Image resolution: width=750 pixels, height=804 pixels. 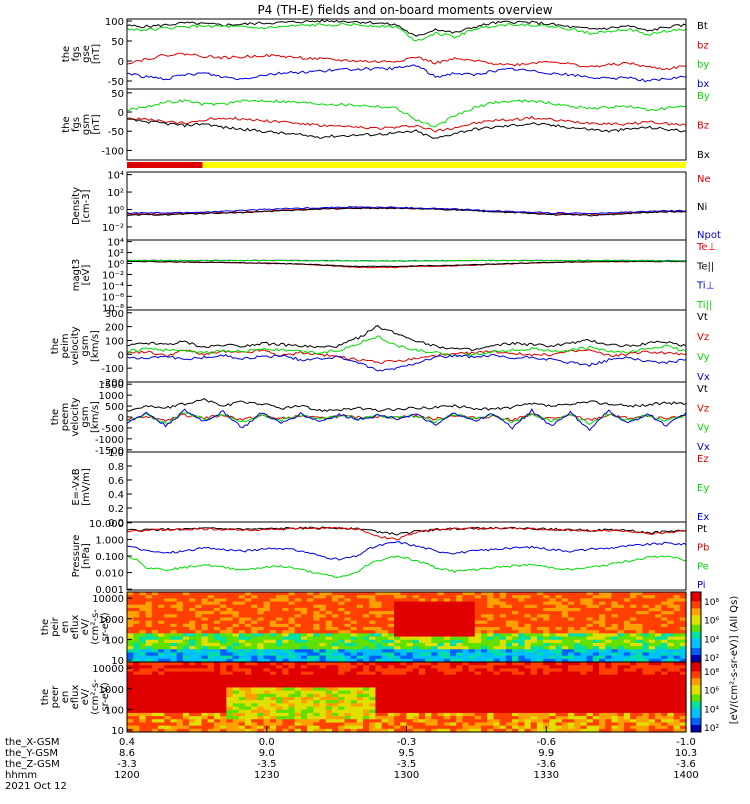 What do you see at coordinates (711, 640) in the screenshot?
I see `colorbar-tick-label: 10⁴` at bounding box center [711, 640].